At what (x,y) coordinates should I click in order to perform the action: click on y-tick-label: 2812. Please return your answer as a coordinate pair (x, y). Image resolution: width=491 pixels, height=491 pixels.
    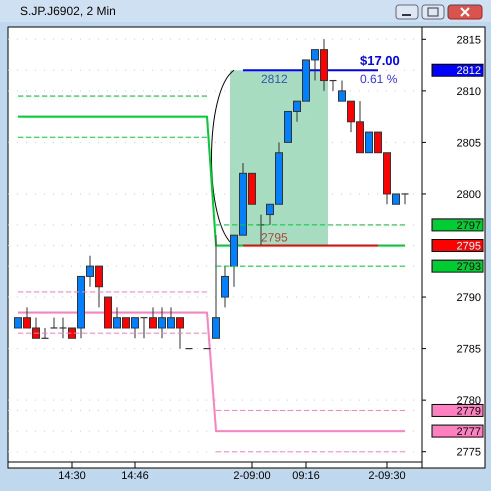
    Looking at the image, I should click on (468, 71).